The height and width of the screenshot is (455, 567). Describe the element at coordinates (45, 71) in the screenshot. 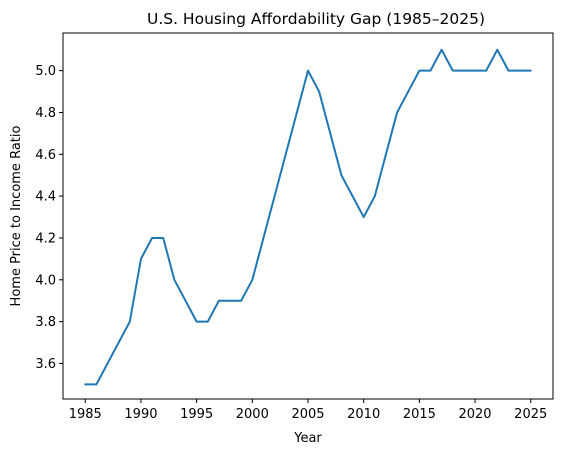

I see `y-tick-label: 5.0` at that location.